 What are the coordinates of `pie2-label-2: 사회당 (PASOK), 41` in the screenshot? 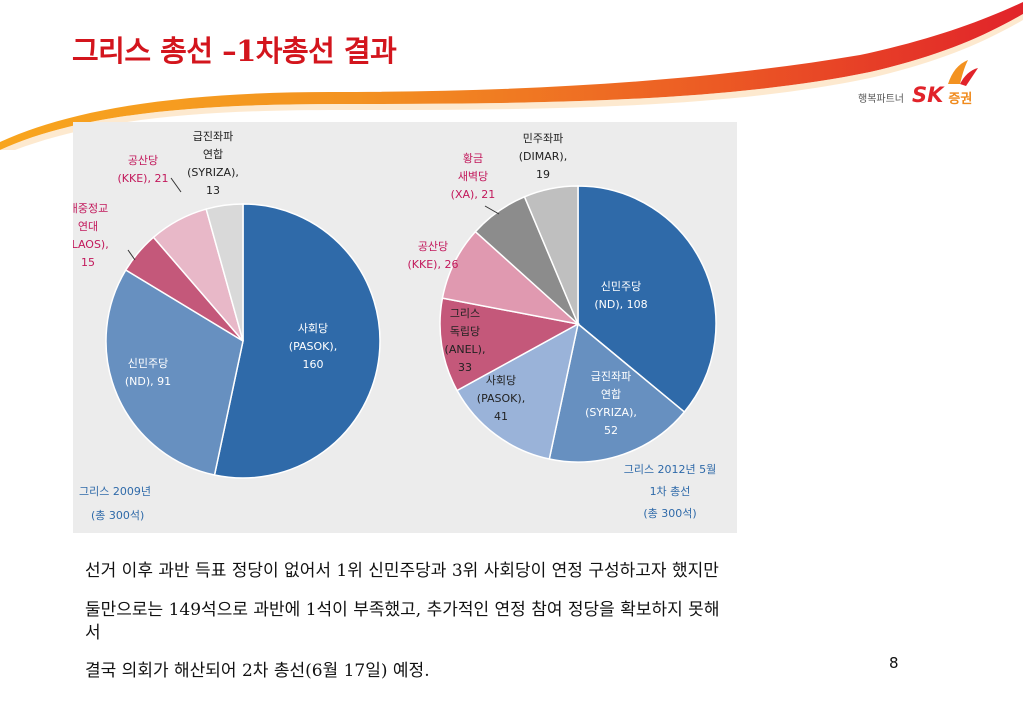 It's located at (501, 398).